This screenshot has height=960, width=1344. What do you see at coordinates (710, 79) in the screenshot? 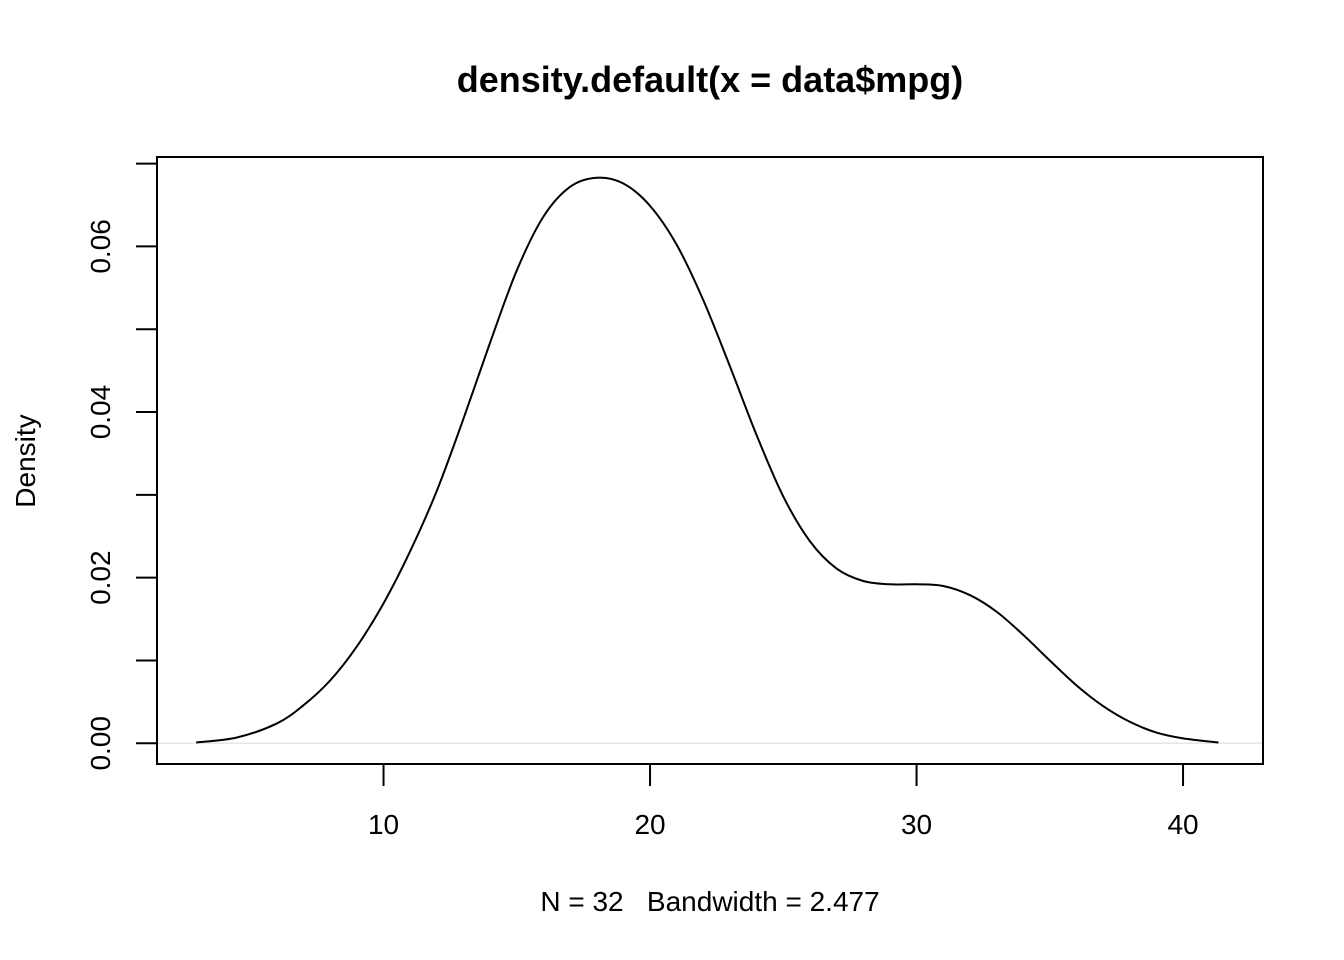
I see `chart-title: density.default(x = data$mpg)` at bounding box center [710, 79].